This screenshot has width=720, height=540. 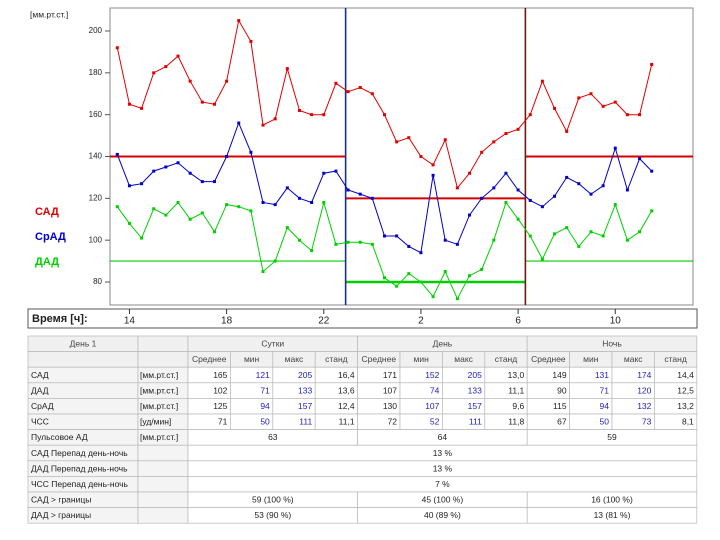 What do you see at coordinates (163, 515) in the screenshot?
I see `table-cell` at bounding box center [163, 515].